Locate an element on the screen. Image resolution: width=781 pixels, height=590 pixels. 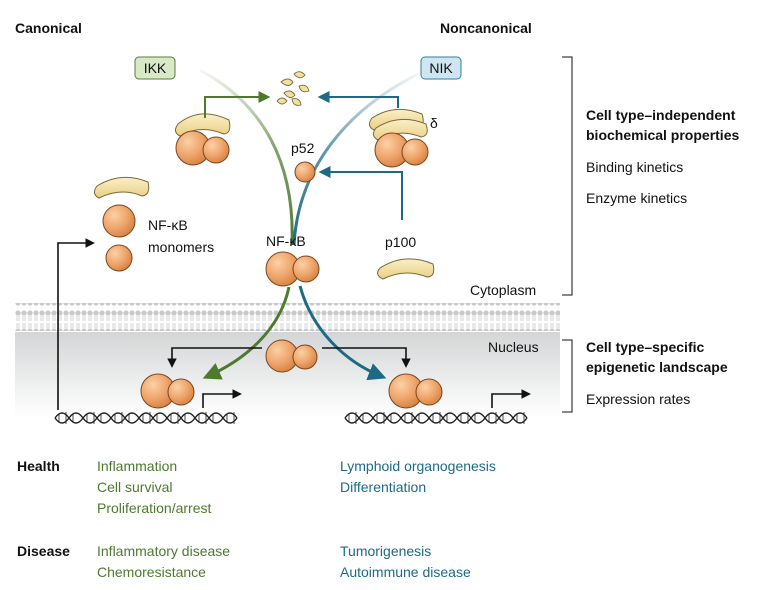
nik-label: NIK is located at coordinates (441, 68).